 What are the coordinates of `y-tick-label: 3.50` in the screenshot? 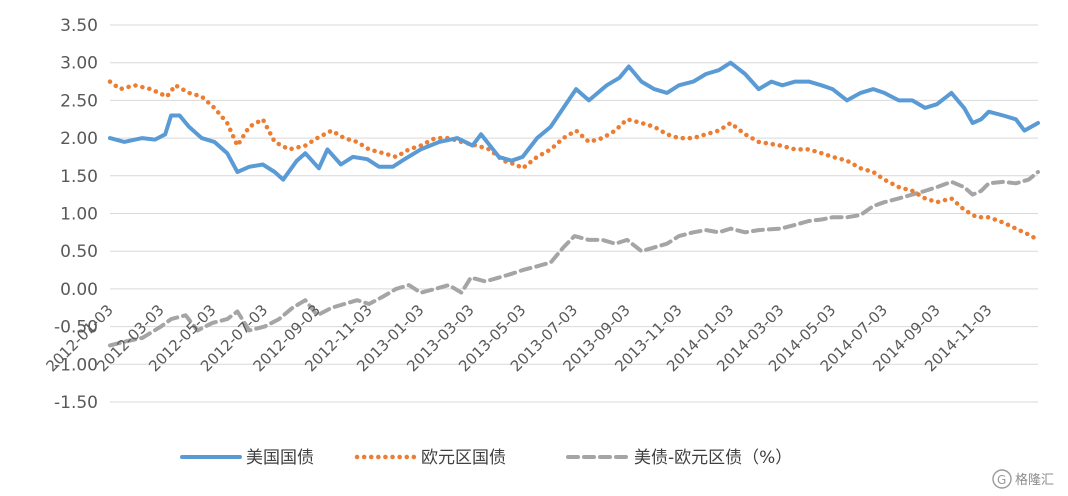 It's located at (79, 26).